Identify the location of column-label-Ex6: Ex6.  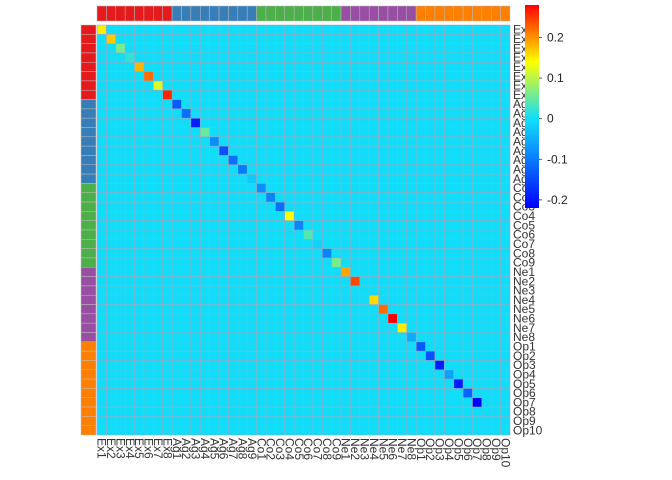
(149, 448).